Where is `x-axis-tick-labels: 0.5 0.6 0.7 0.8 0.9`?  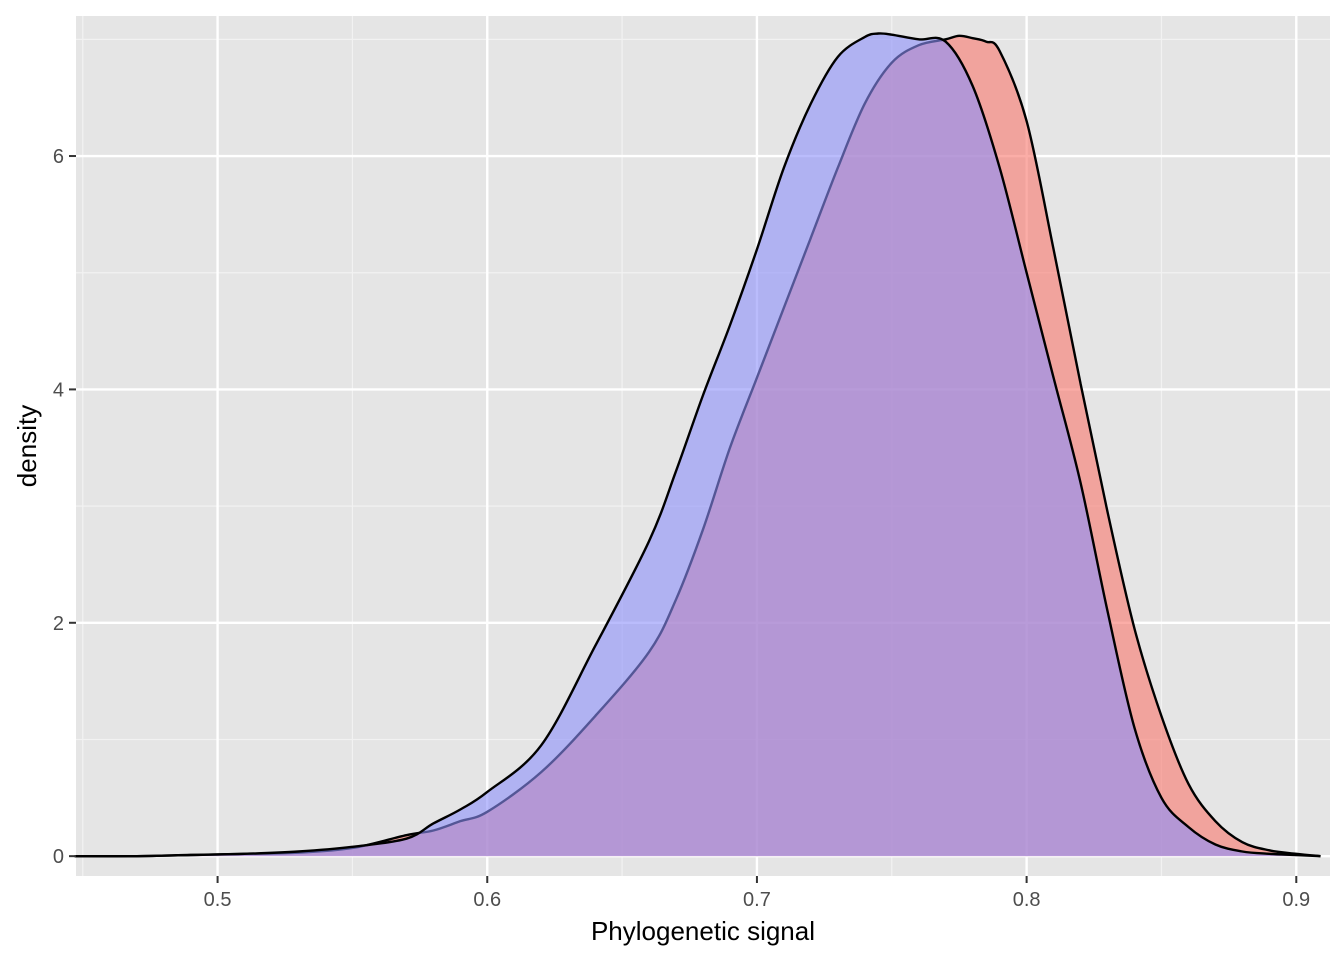
x-axis-tick-labels: 0.5 0.6 0.7 0.8 0.9 is located at coordinates (757, 900).